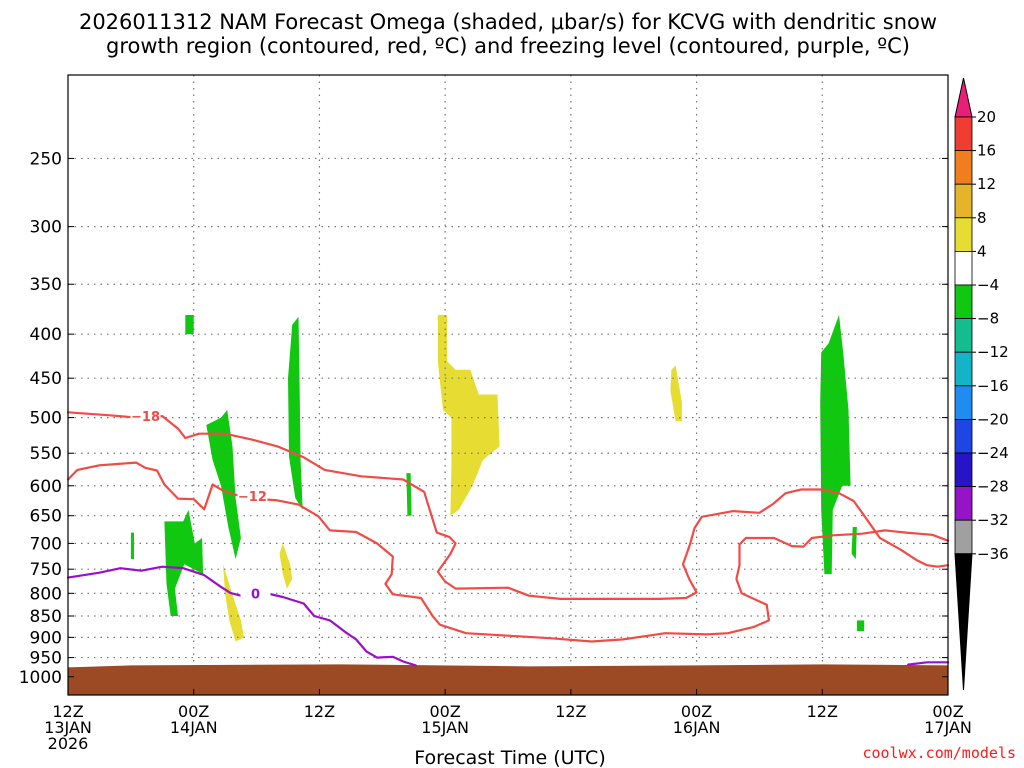 This screenshot has width=1024, height=768. Describe the element at coordinates (508, 679) in the screenshot. I see `ground-terrain` at that location.